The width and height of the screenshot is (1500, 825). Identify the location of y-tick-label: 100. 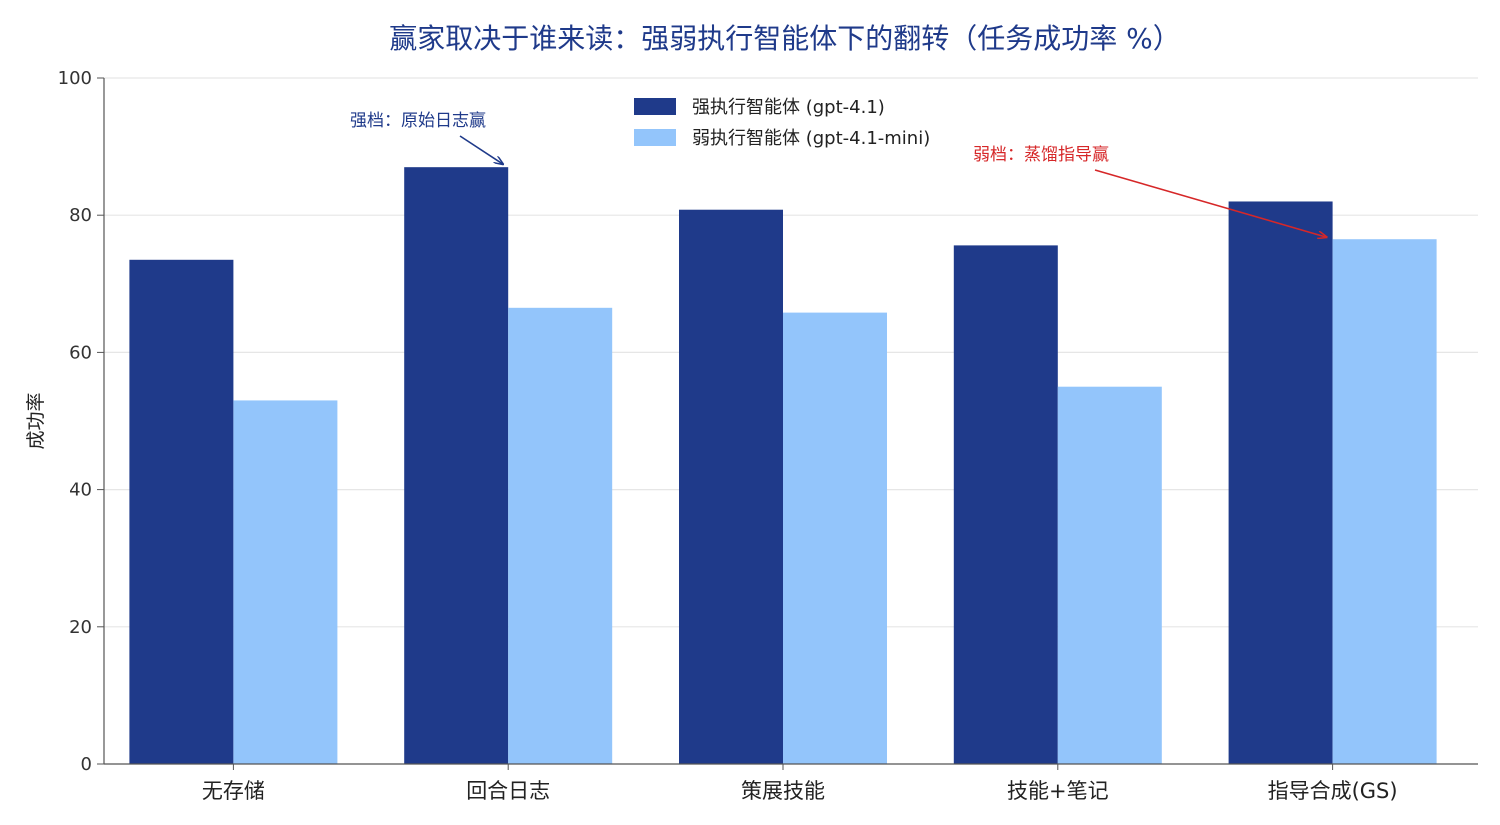
(75, 78).